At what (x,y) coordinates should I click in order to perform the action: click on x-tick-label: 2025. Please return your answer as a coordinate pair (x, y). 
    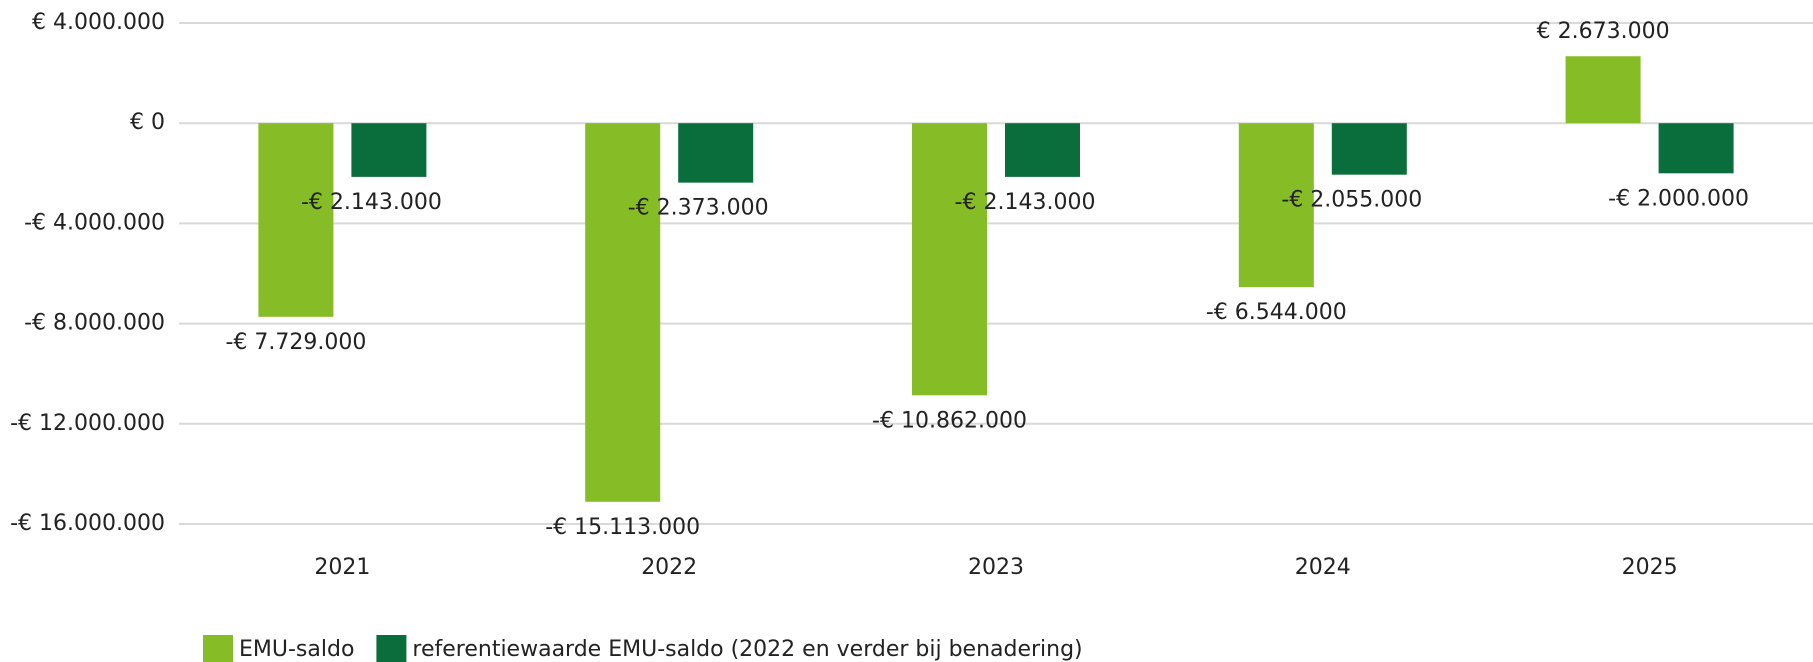
    Looking at the image, I should click on (1650, 567).